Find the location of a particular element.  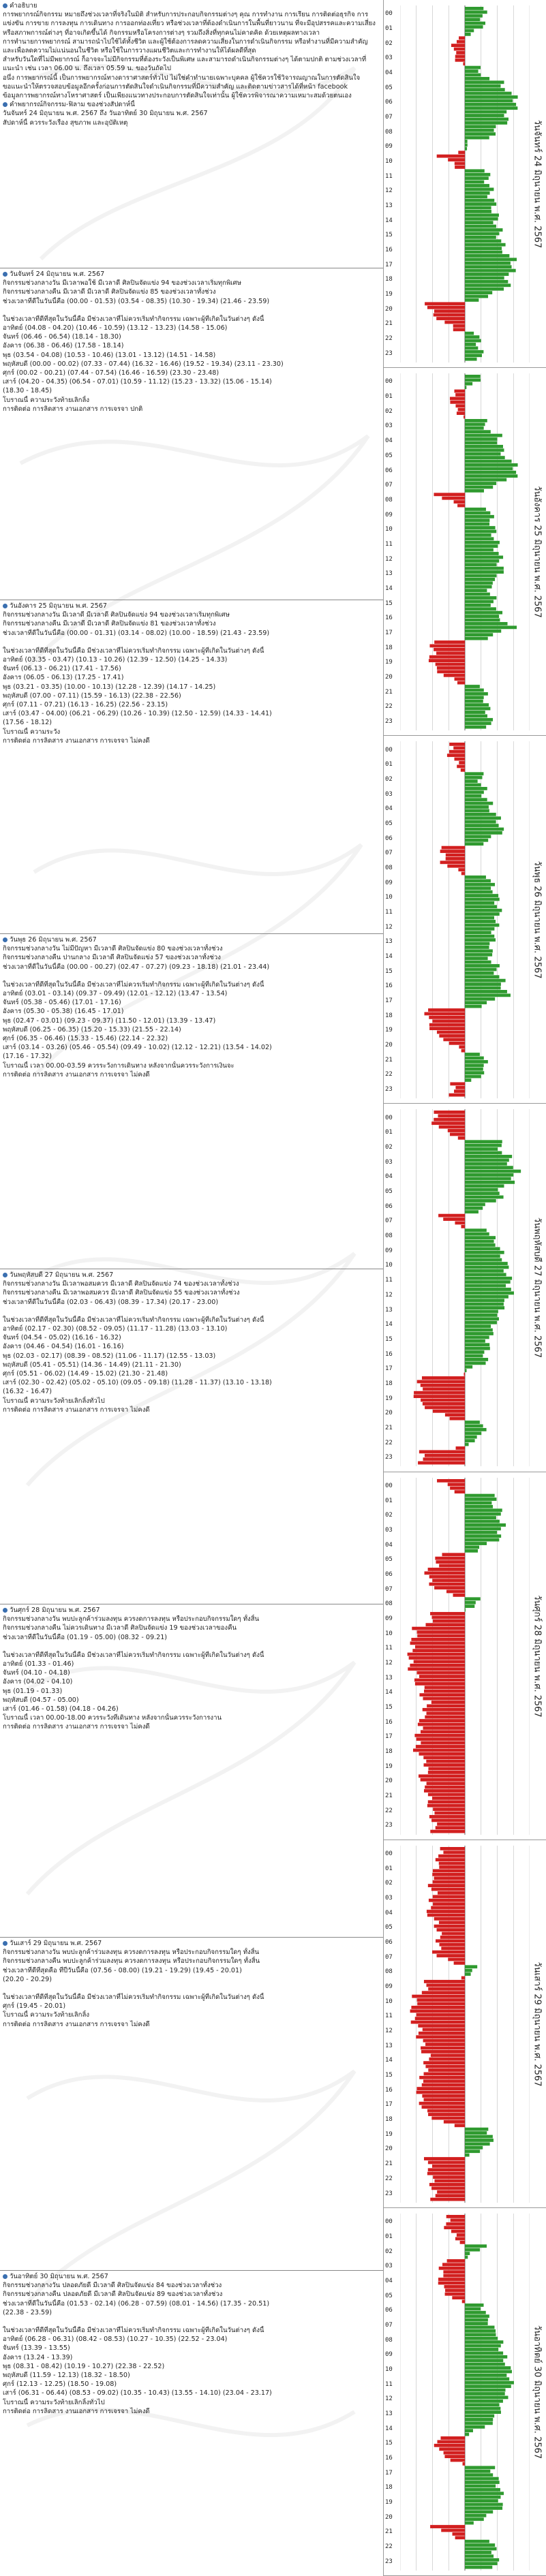

hour-tick-label: 16 is located at coordinates (389, 986).